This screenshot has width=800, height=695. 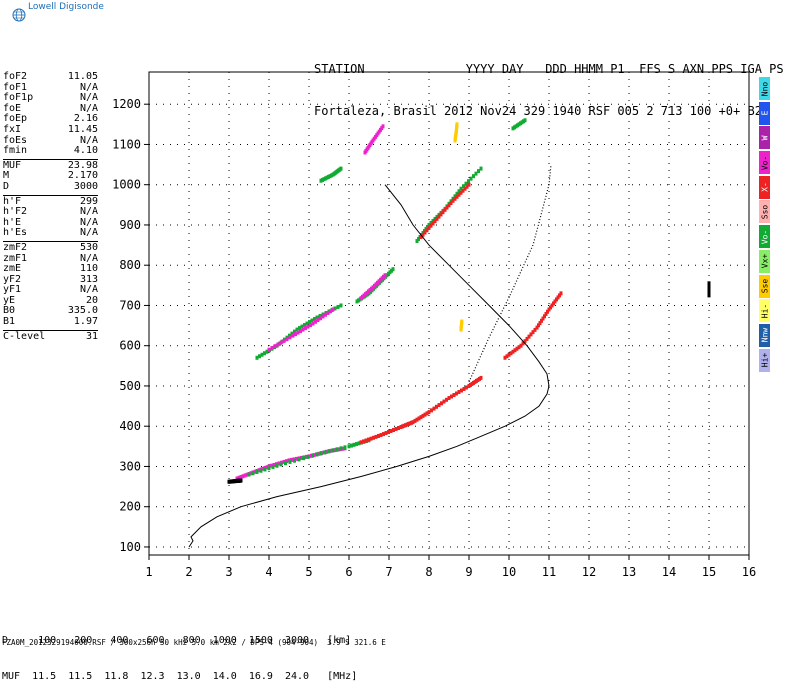 I want to click on param-row: h'F 299, so click(x=50, y=201).